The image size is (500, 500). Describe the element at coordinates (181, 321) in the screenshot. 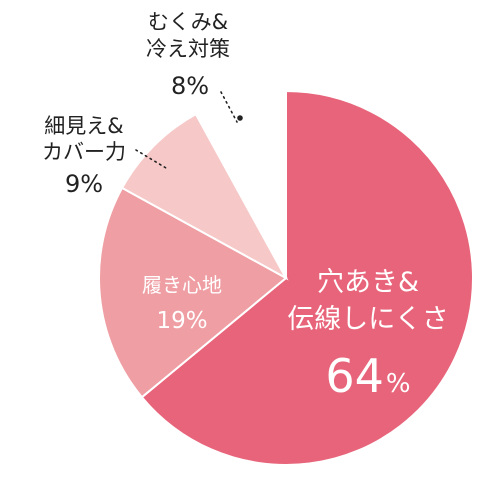

I see `slice-value-label: 19%` at that location.